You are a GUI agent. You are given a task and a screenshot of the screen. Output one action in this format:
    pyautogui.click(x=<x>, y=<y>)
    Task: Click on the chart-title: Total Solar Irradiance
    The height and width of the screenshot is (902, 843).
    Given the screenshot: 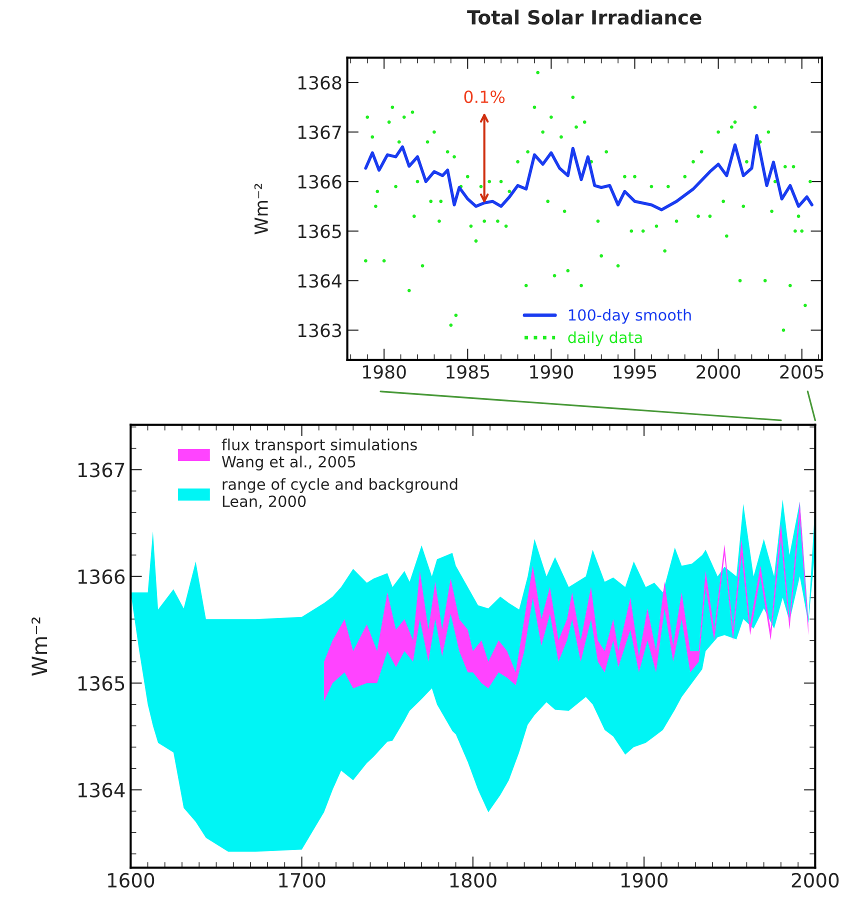 What is the action you would take?
    pyautogui.click(x=584, y=17)
    